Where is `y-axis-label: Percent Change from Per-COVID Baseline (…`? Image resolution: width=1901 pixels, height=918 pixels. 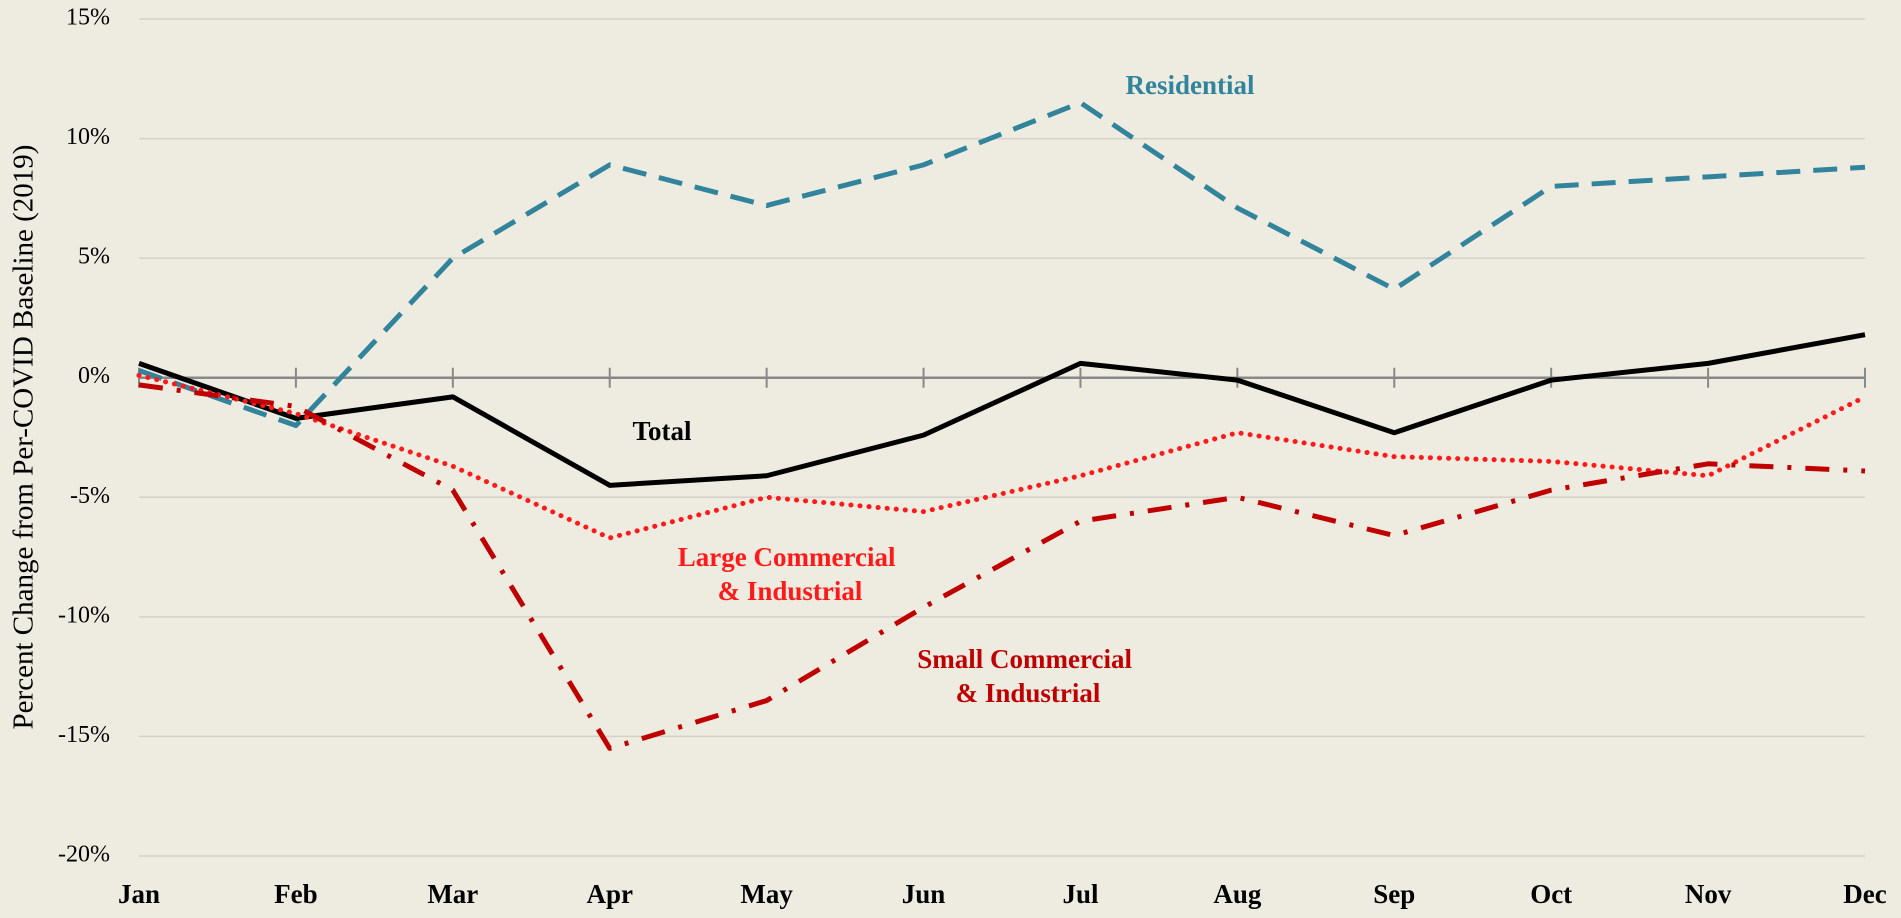
y-axis-label: Percent Change from Per-COVID Baseline (… is located at coordinates (24, 437).